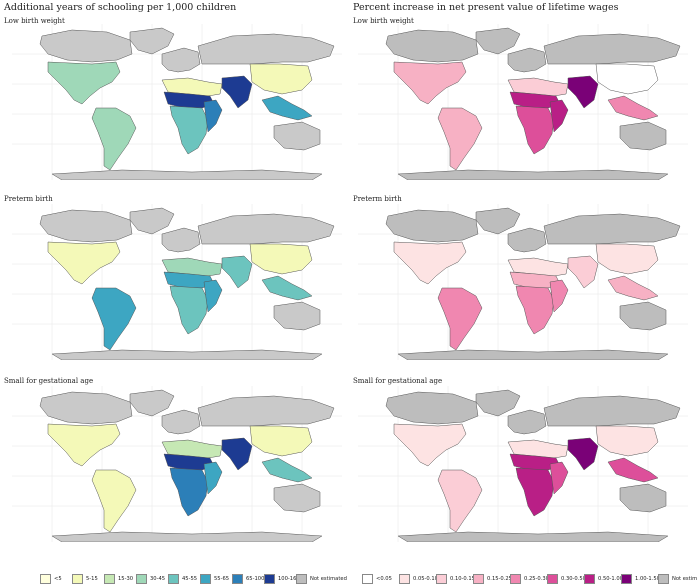 This screenshot has width=700, height=587. I want to click on map-right-row2, so click(523, 282).